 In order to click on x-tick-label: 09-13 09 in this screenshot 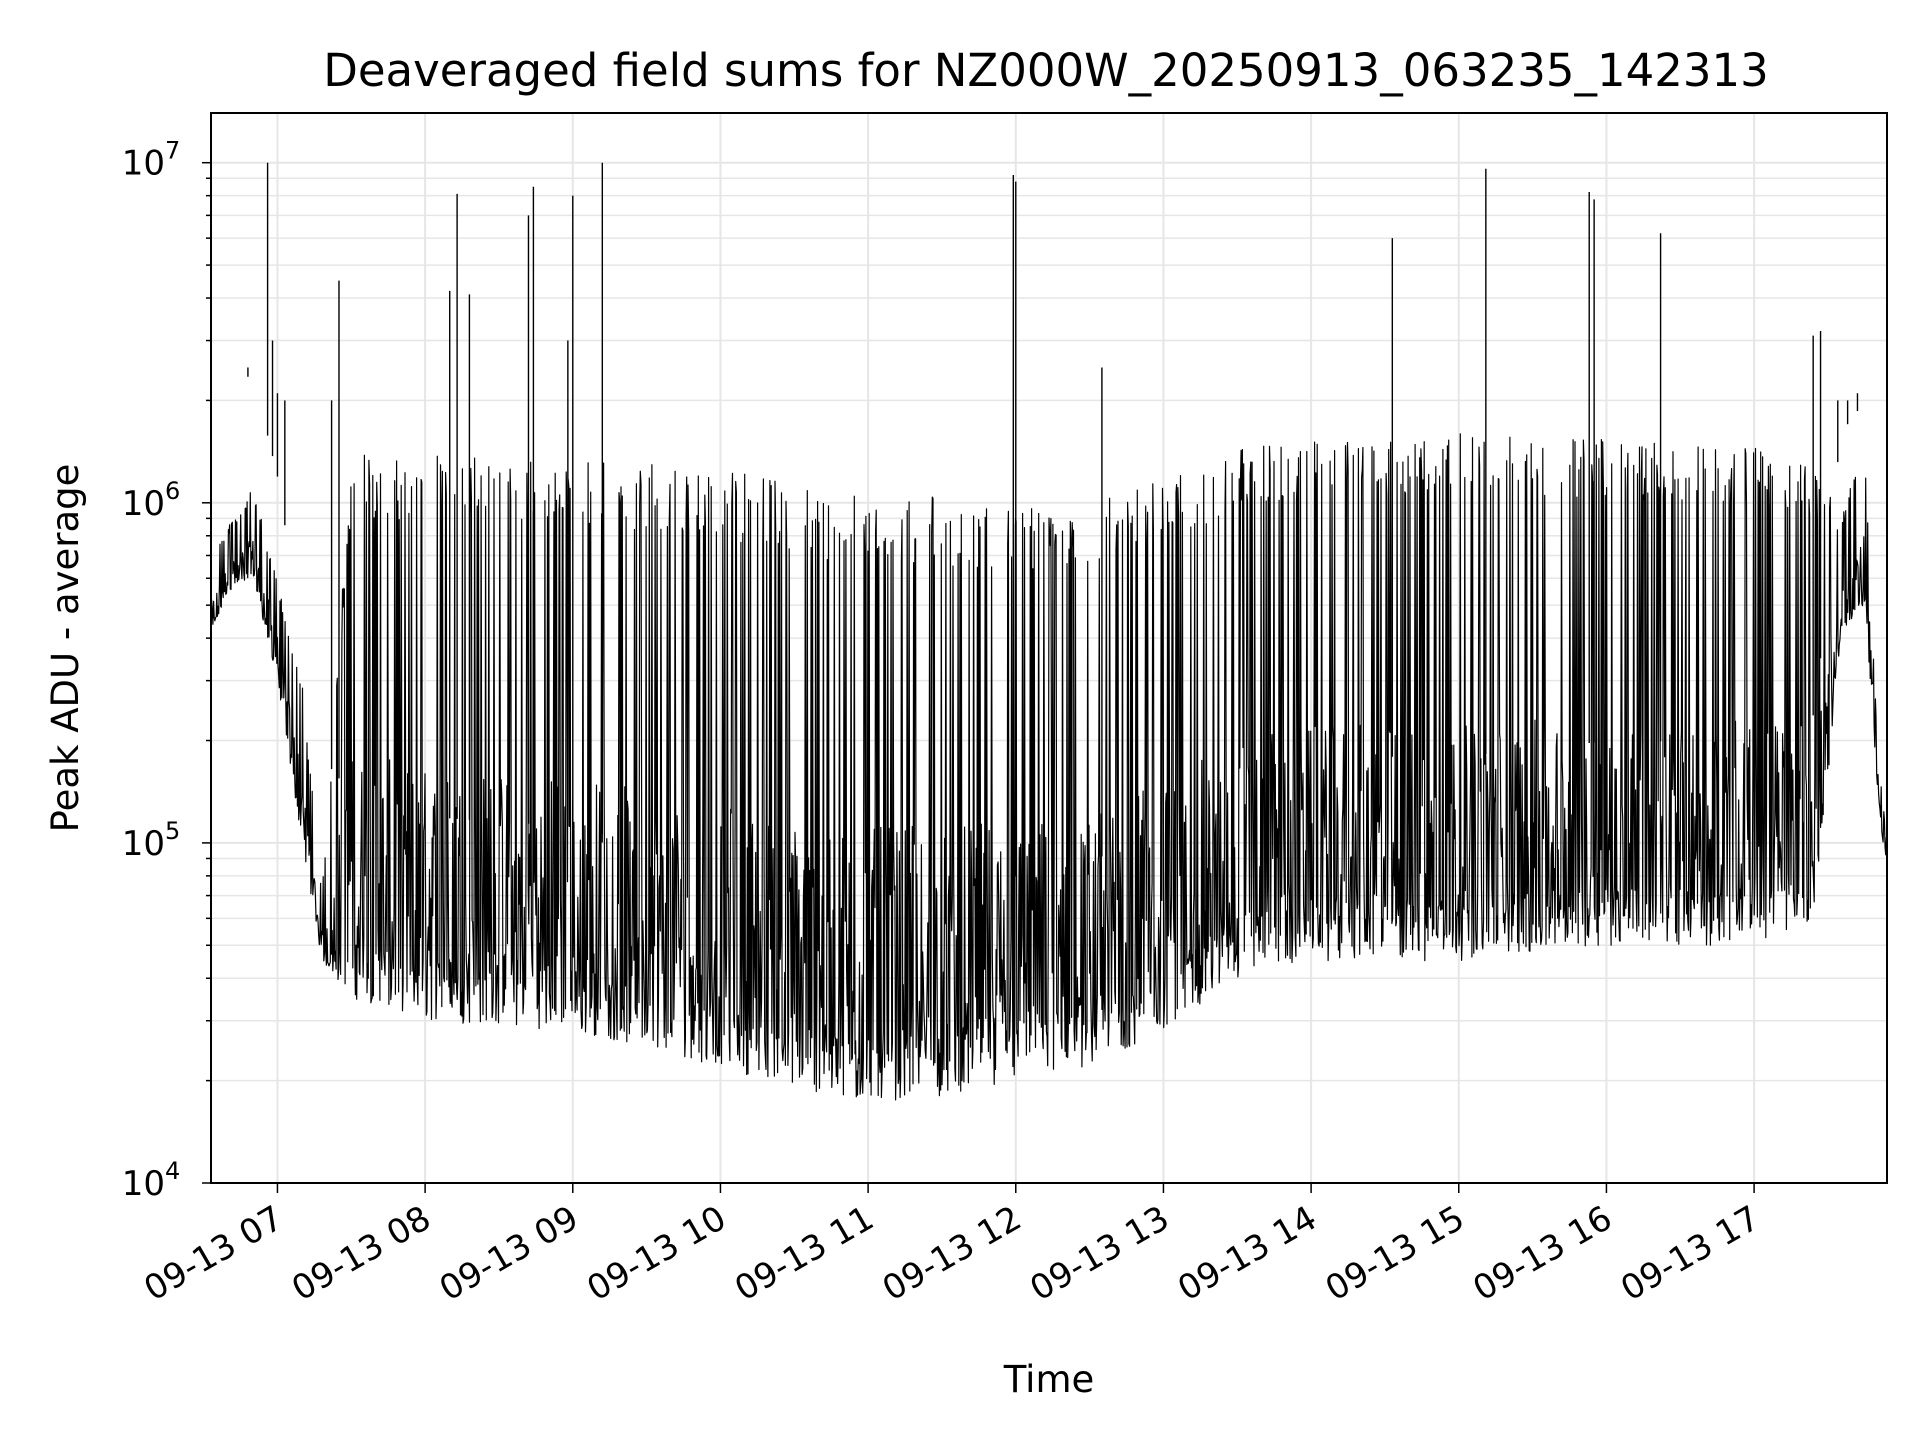, I will do `click(509, 1253)`.